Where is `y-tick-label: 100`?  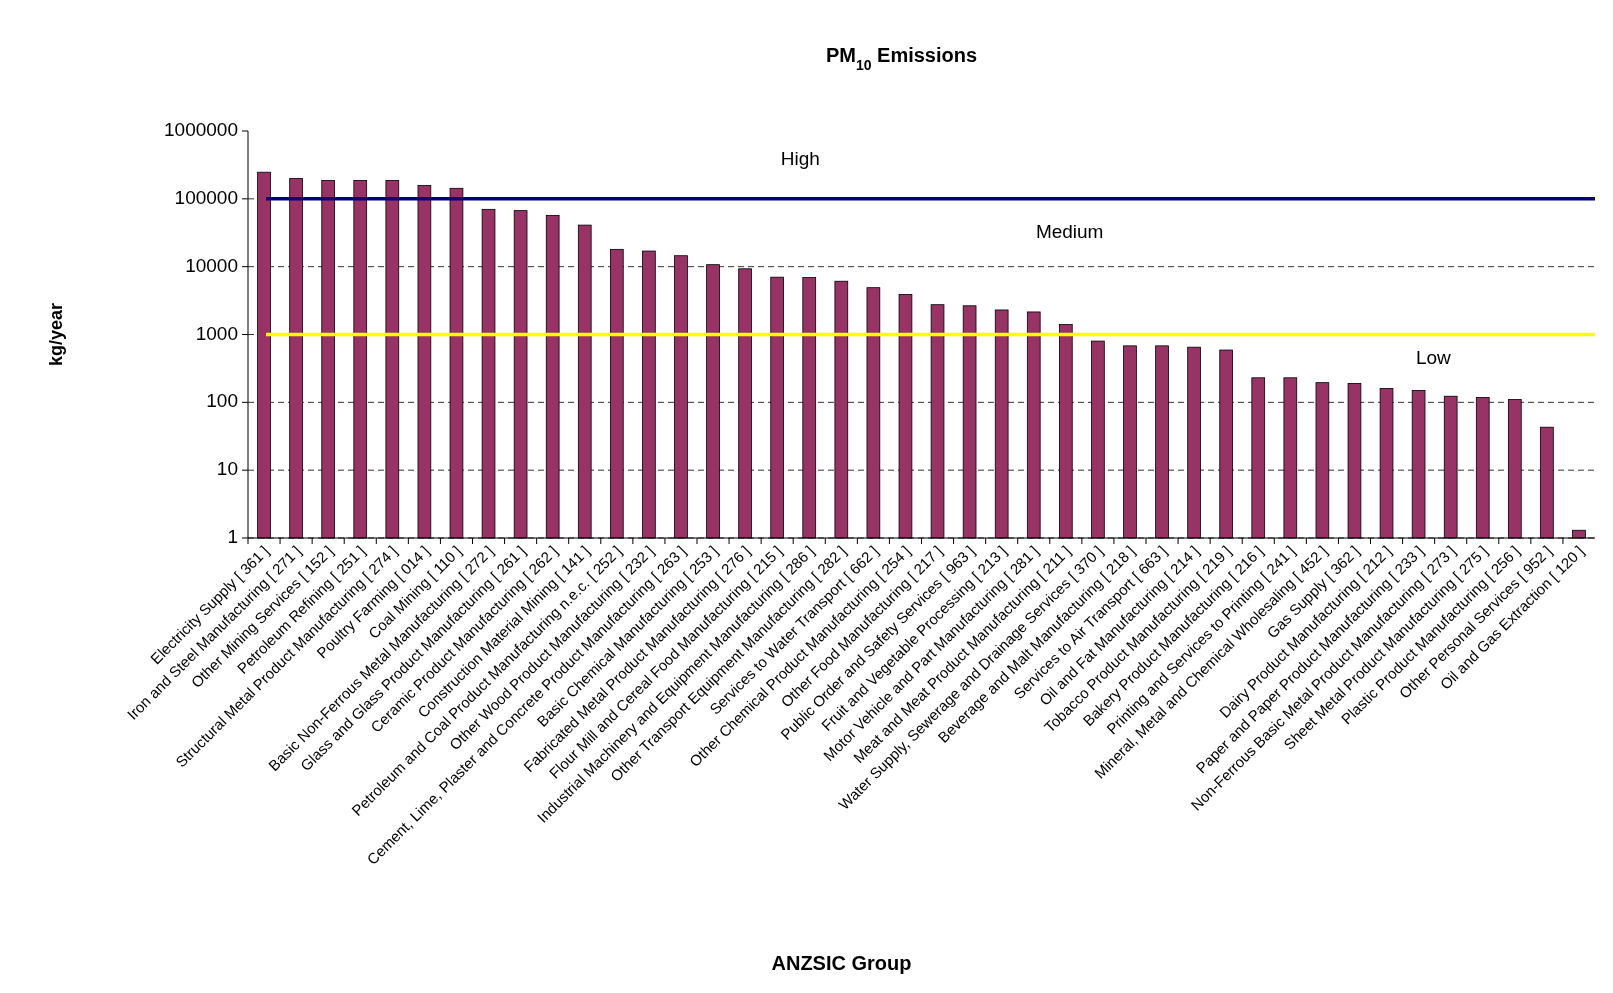
y-tick-label: 100 is located at coordinates (222, 401).